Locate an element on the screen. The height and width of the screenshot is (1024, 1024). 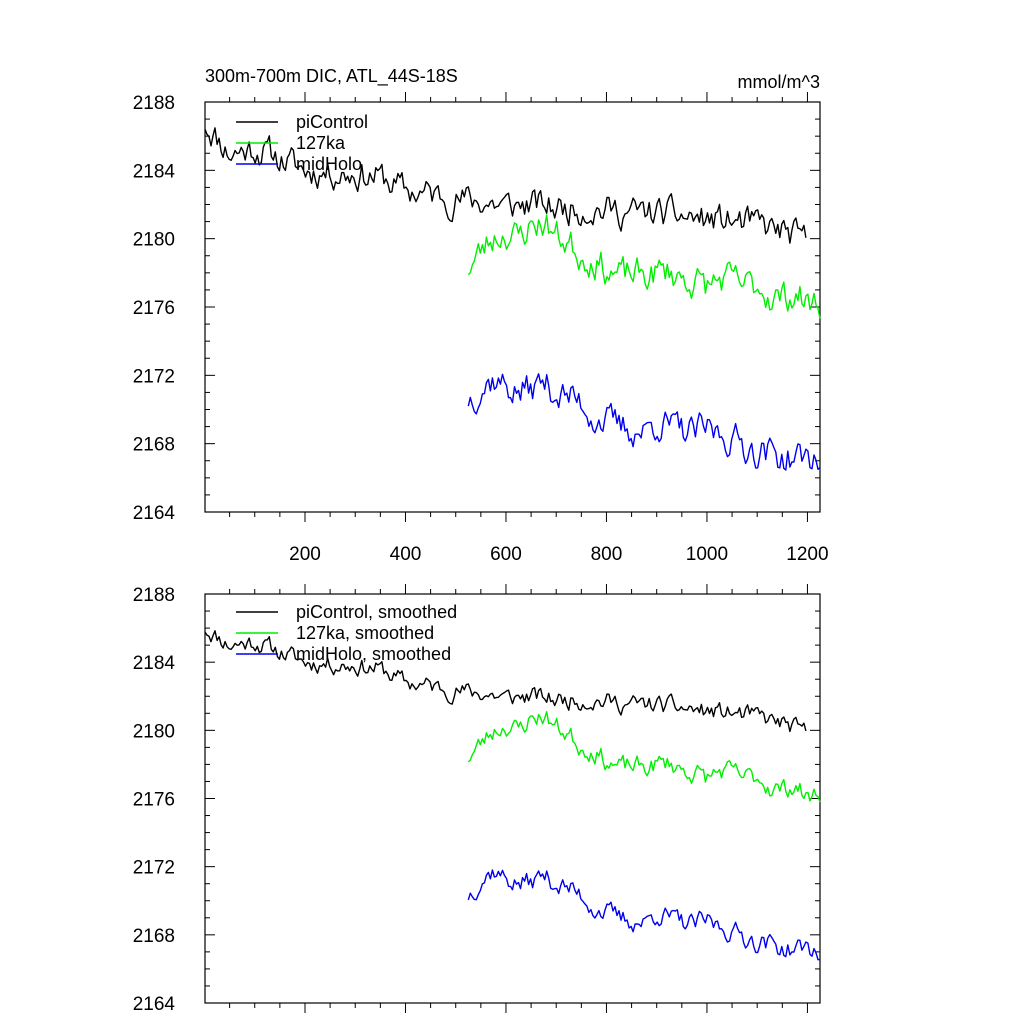
legend-label-picontrol: piControl is located at coordinates (332, 122).